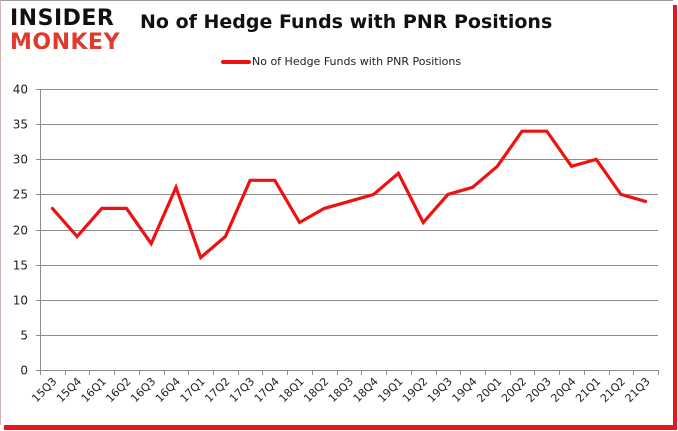 The height and width of the screenshot is (431, 678). Describe the element at coordinates (24, 336) in the screenshot. I see `y-tick-label: 5` at that location.